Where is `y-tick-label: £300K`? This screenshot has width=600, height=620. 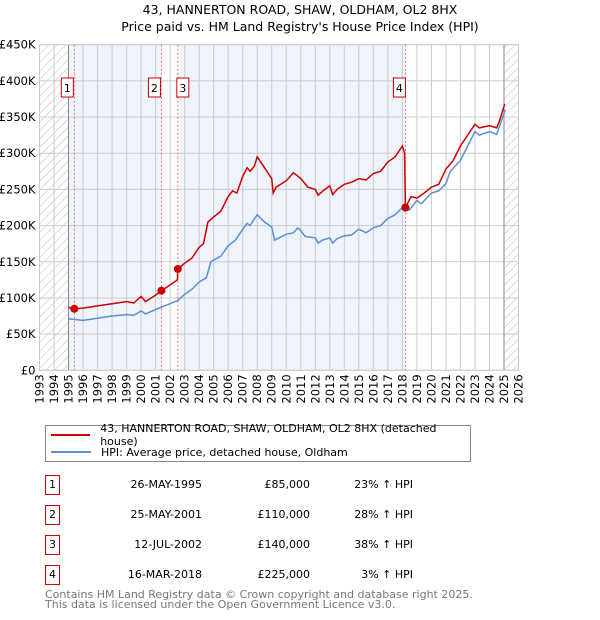 y-tick-label: £300K is located at coordinates (18, 153).